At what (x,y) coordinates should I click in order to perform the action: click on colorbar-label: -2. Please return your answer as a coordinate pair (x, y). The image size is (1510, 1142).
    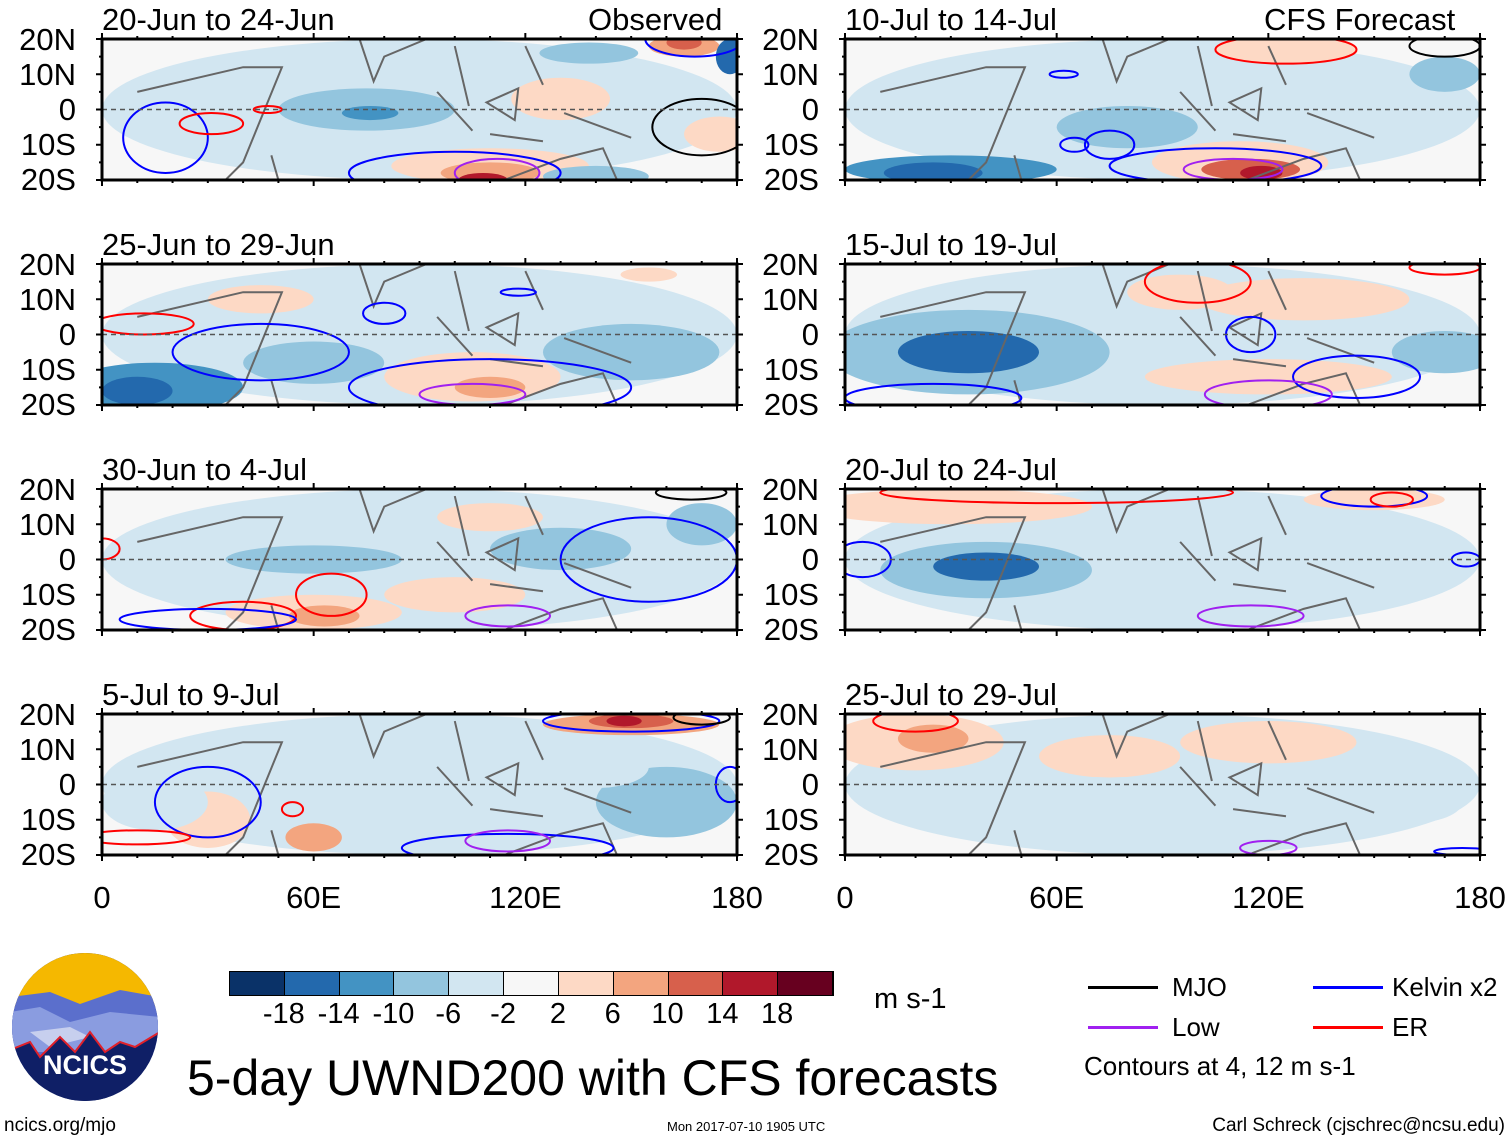
    Looking at the image, I should click on (503, 1014).